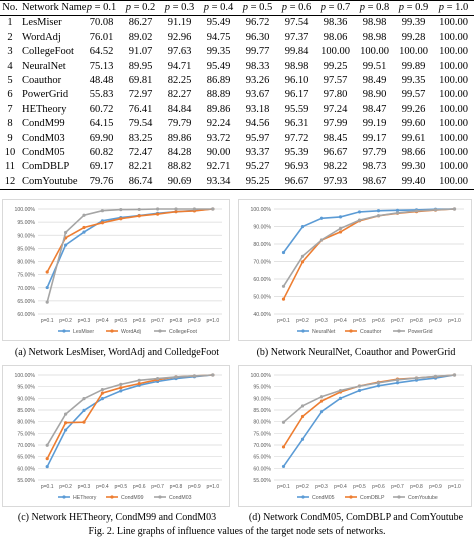  I want to click on value-cell: 86.74, so click(140, 182).